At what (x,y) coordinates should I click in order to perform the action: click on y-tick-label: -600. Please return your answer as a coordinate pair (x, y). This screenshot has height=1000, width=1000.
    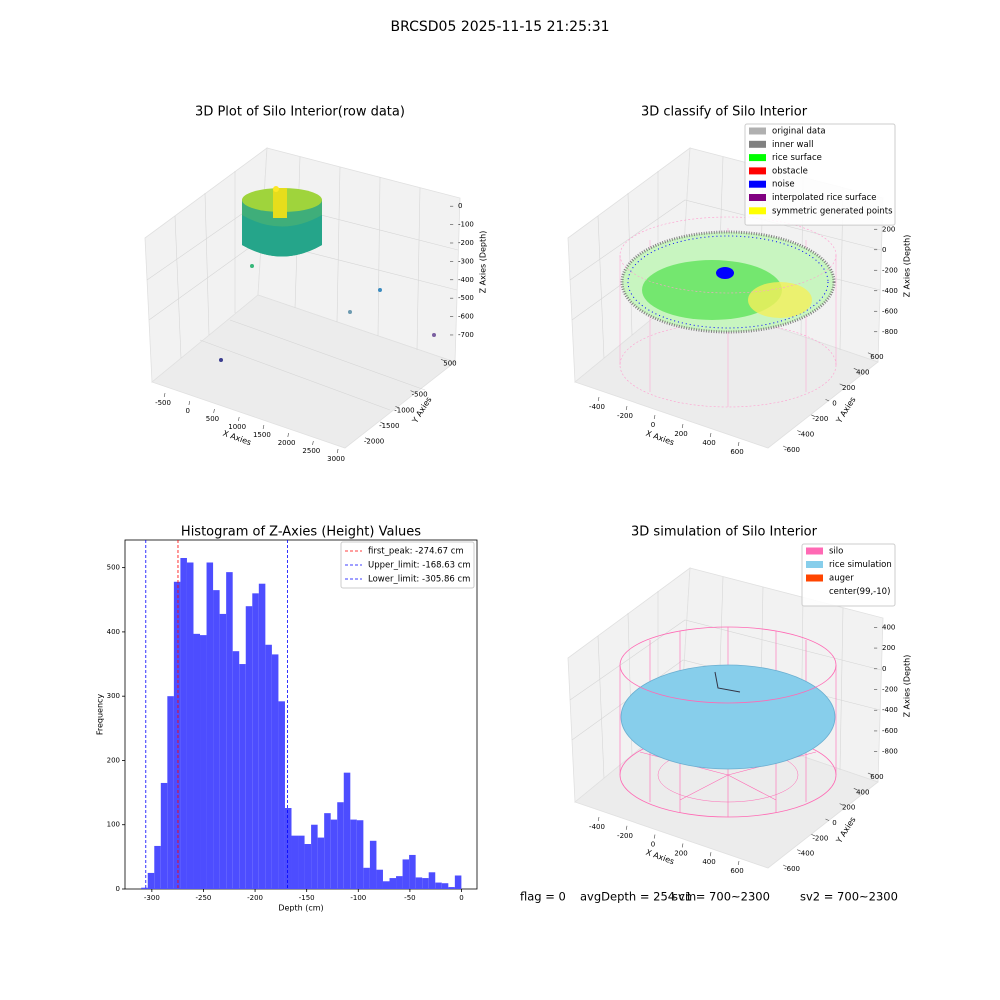
    Looking at the image, I should click on (792, 450).